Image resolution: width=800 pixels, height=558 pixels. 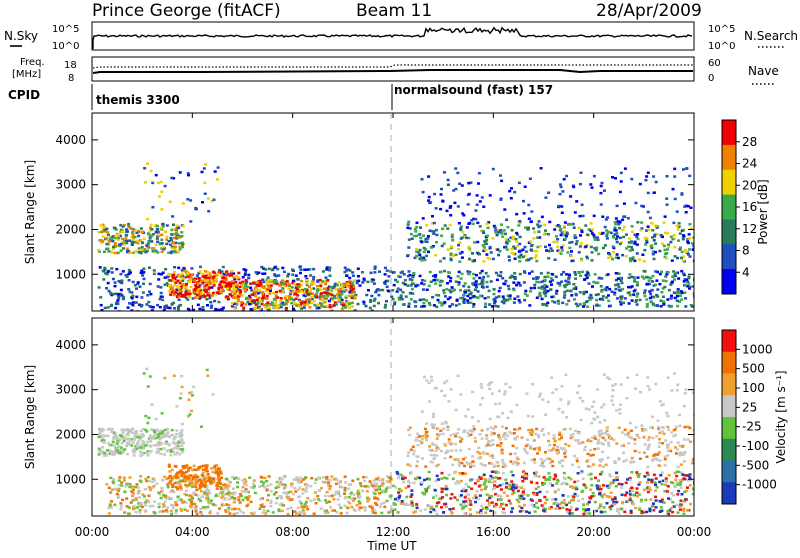 What do you see at coordinates (395, 70) in the screenshot?
I see `freq-nave-panel: Freq. [MHz] 18 8 60 0 Nave` at bounding box center [395, 70].